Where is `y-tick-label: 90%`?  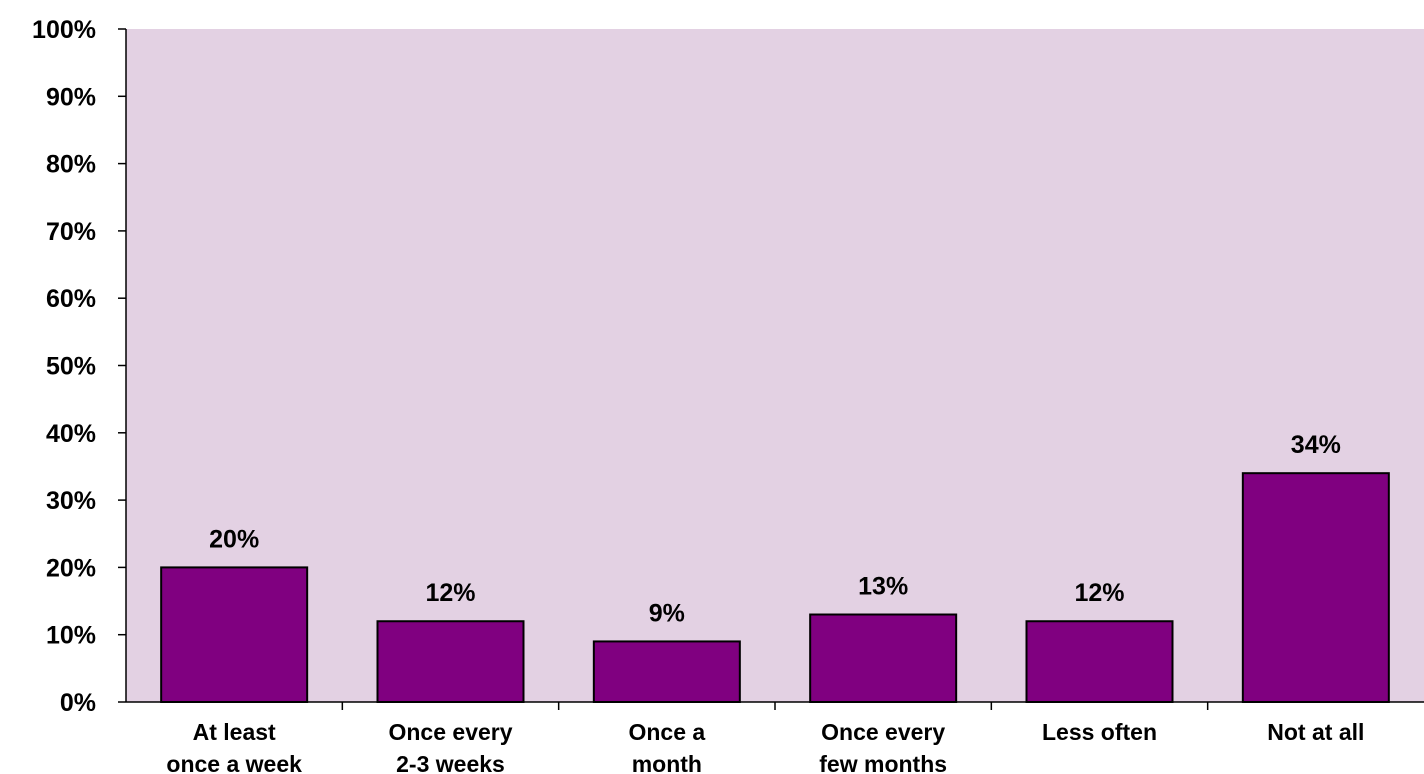
y-tick-label: 90% is located at coordinates (71, 97).